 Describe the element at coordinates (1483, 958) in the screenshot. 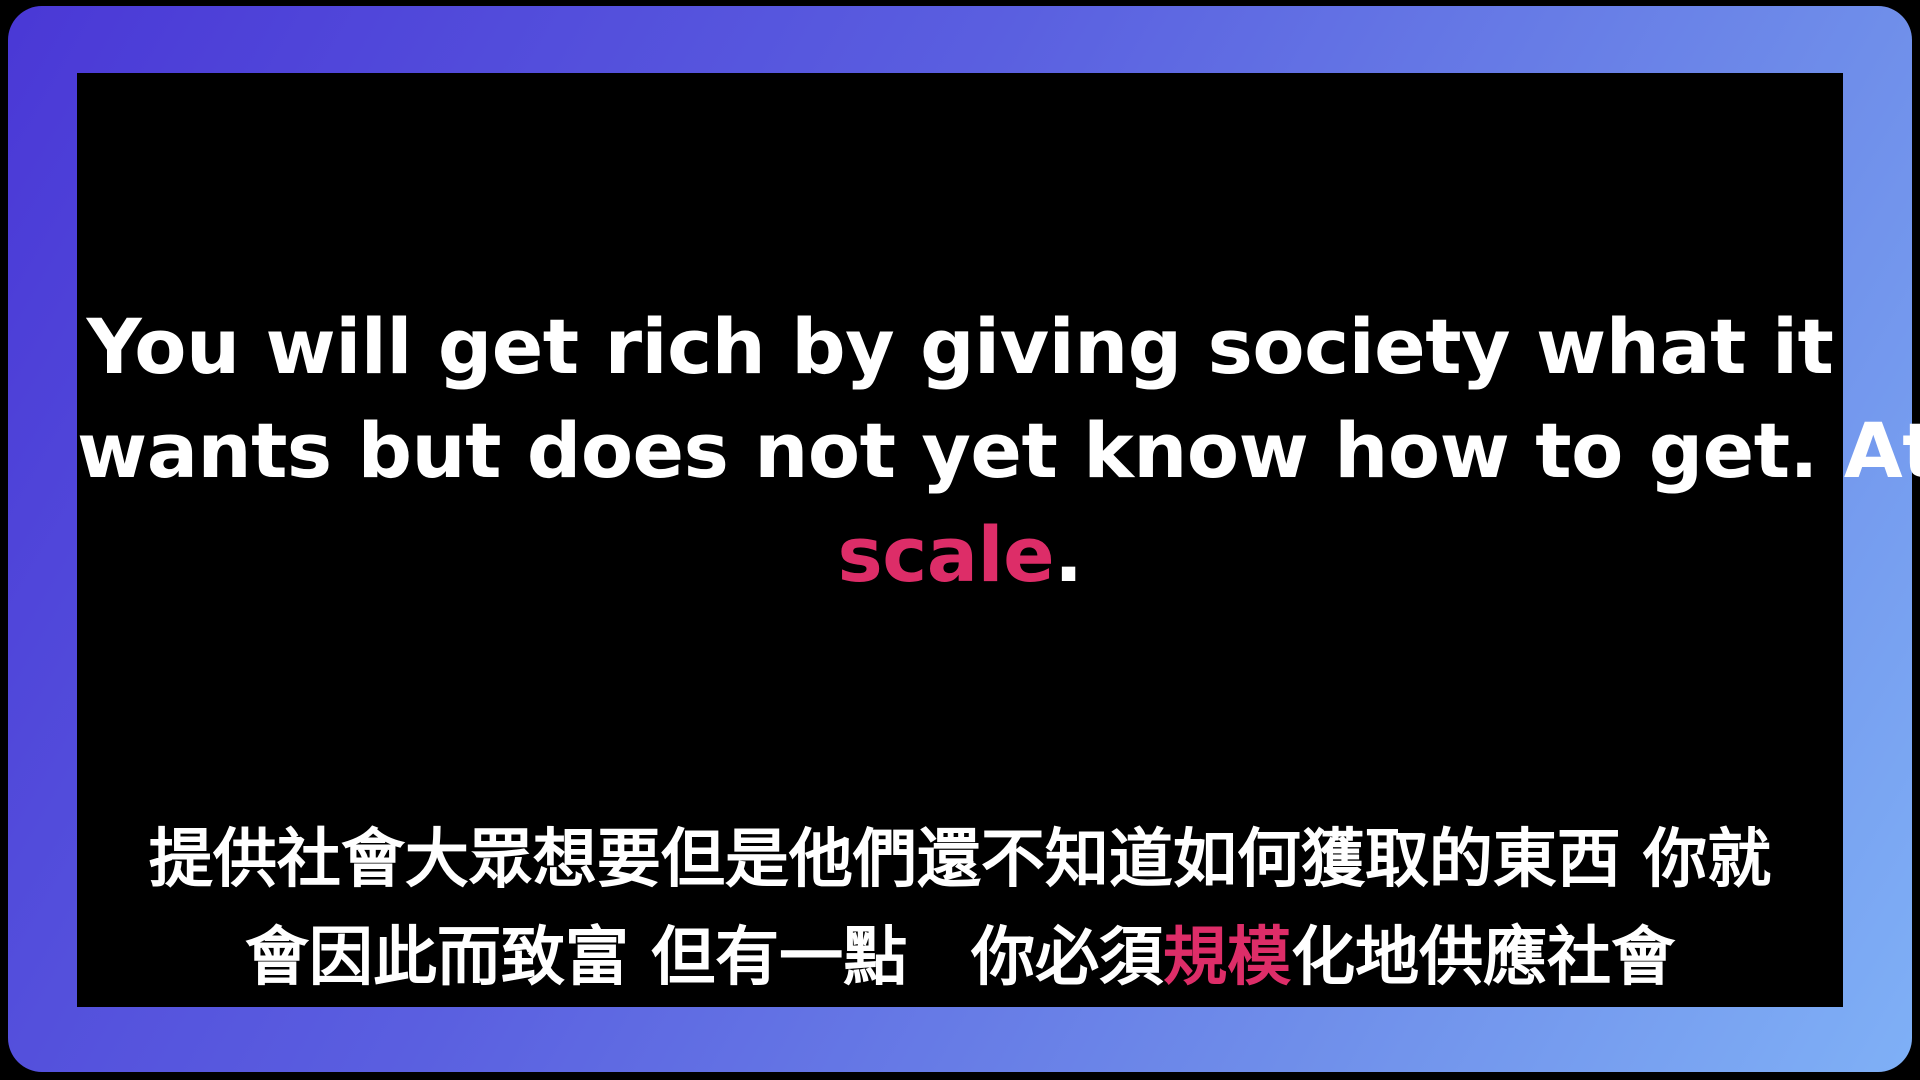

I see `chinese-quote-line-2-end: 化地供應社會` at that location.